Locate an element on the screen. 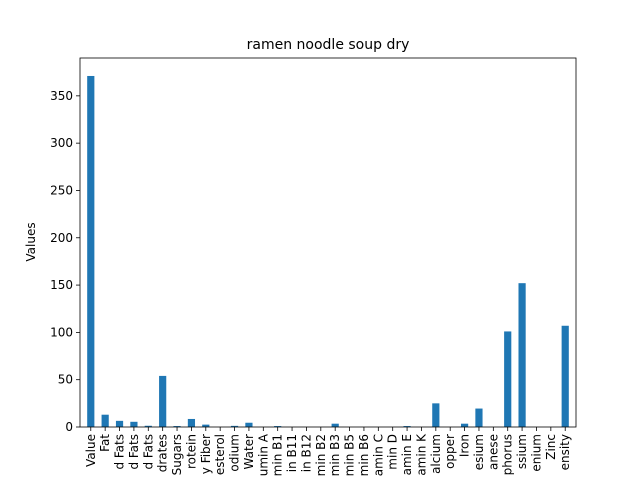 This screenshot has width=640, height=484. x-tick-label-19: min B6 is located at coordinates (364, 455).